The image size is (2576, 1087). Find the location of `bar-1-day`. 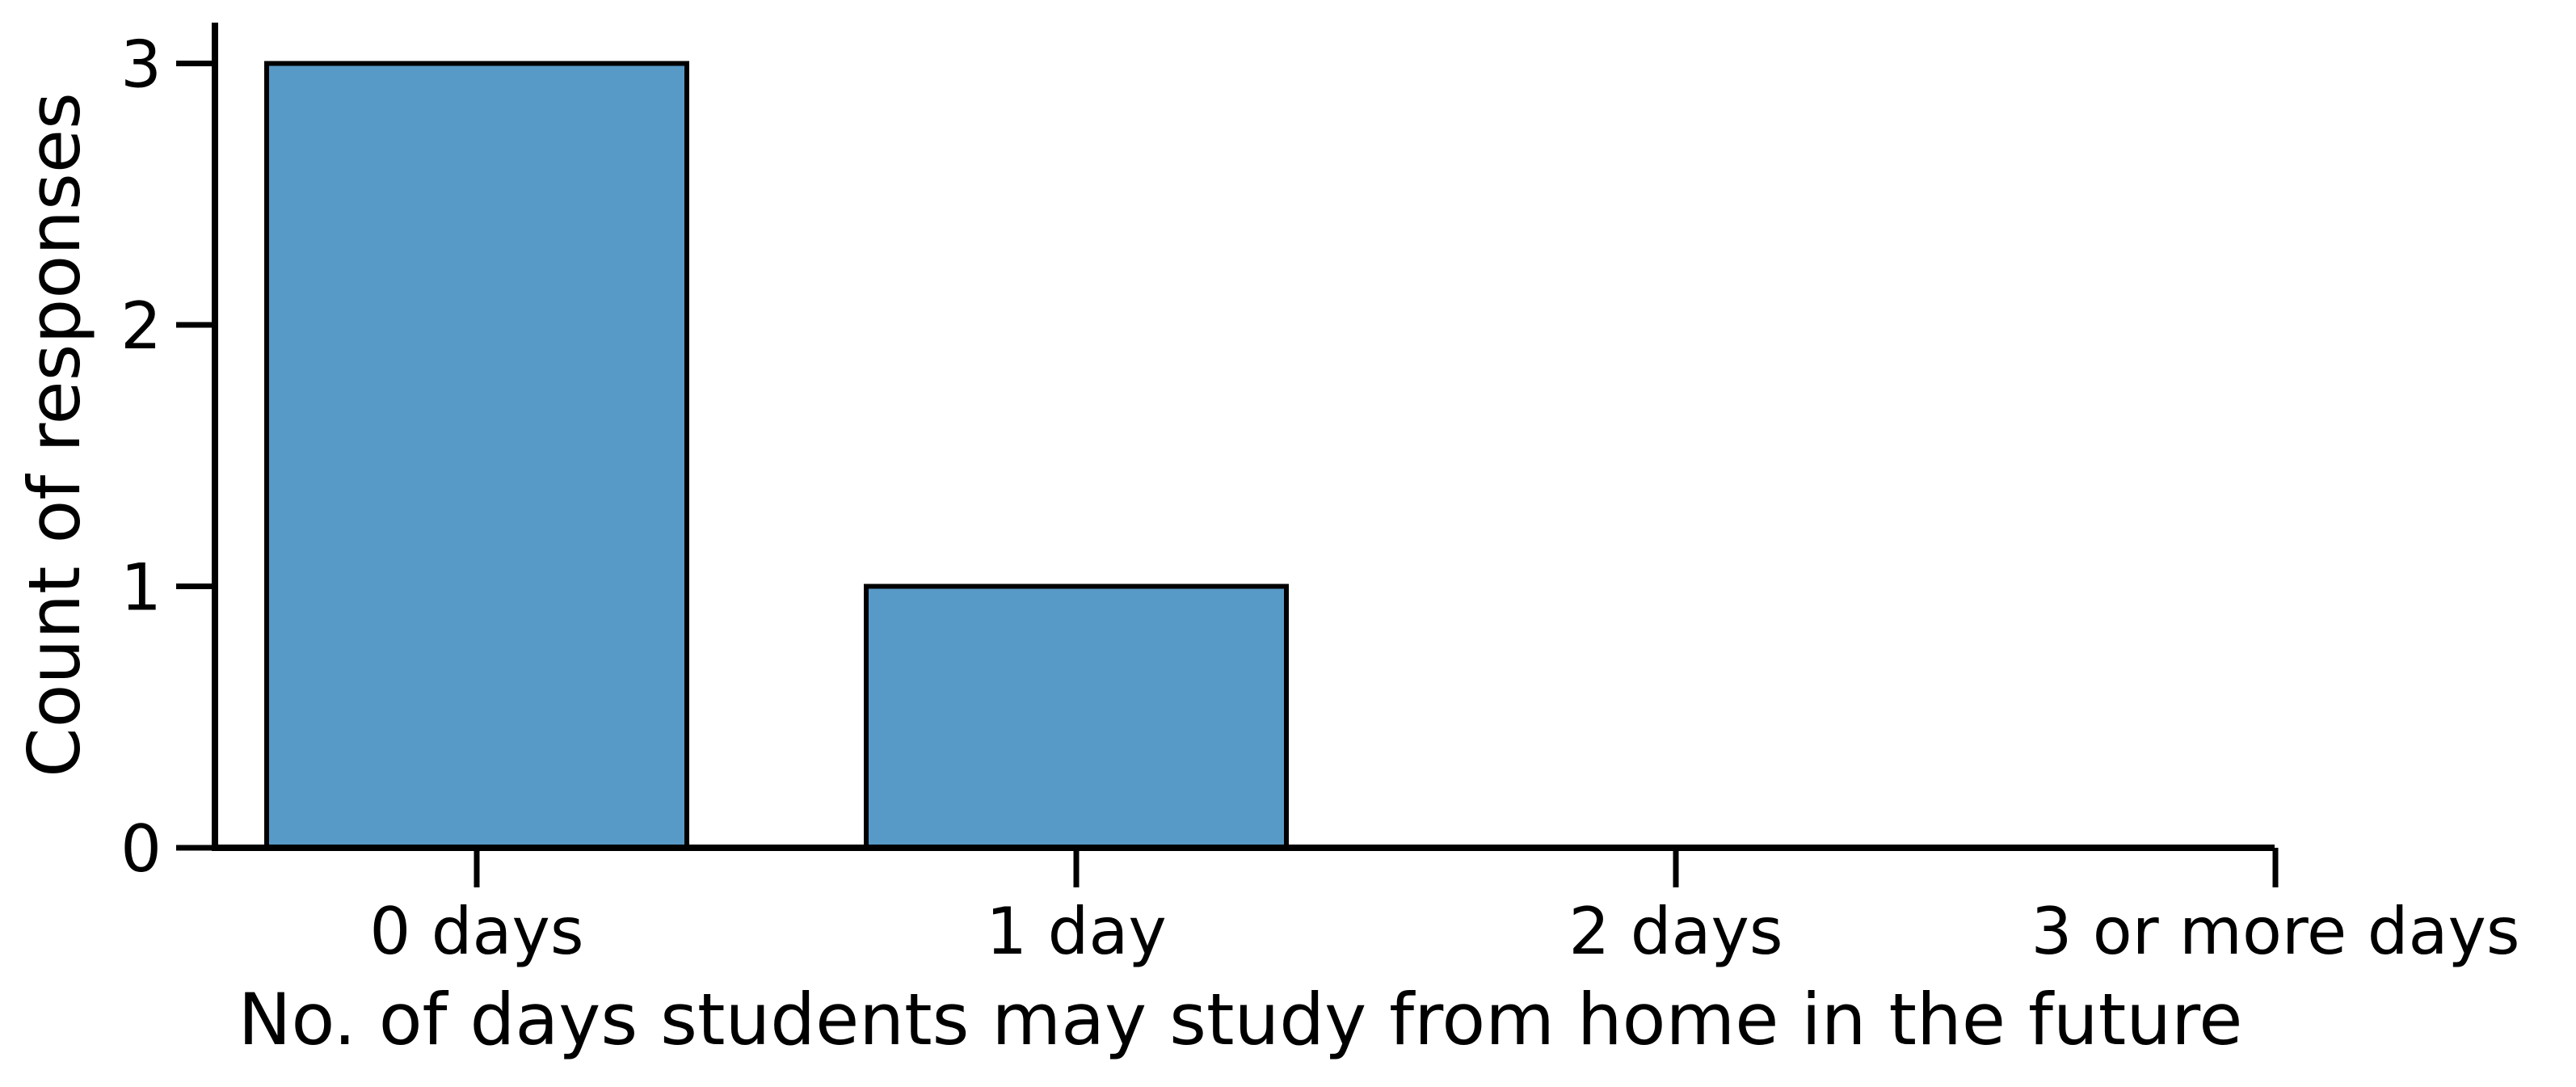

bar-1-day is located at coordinates (1076, 717).